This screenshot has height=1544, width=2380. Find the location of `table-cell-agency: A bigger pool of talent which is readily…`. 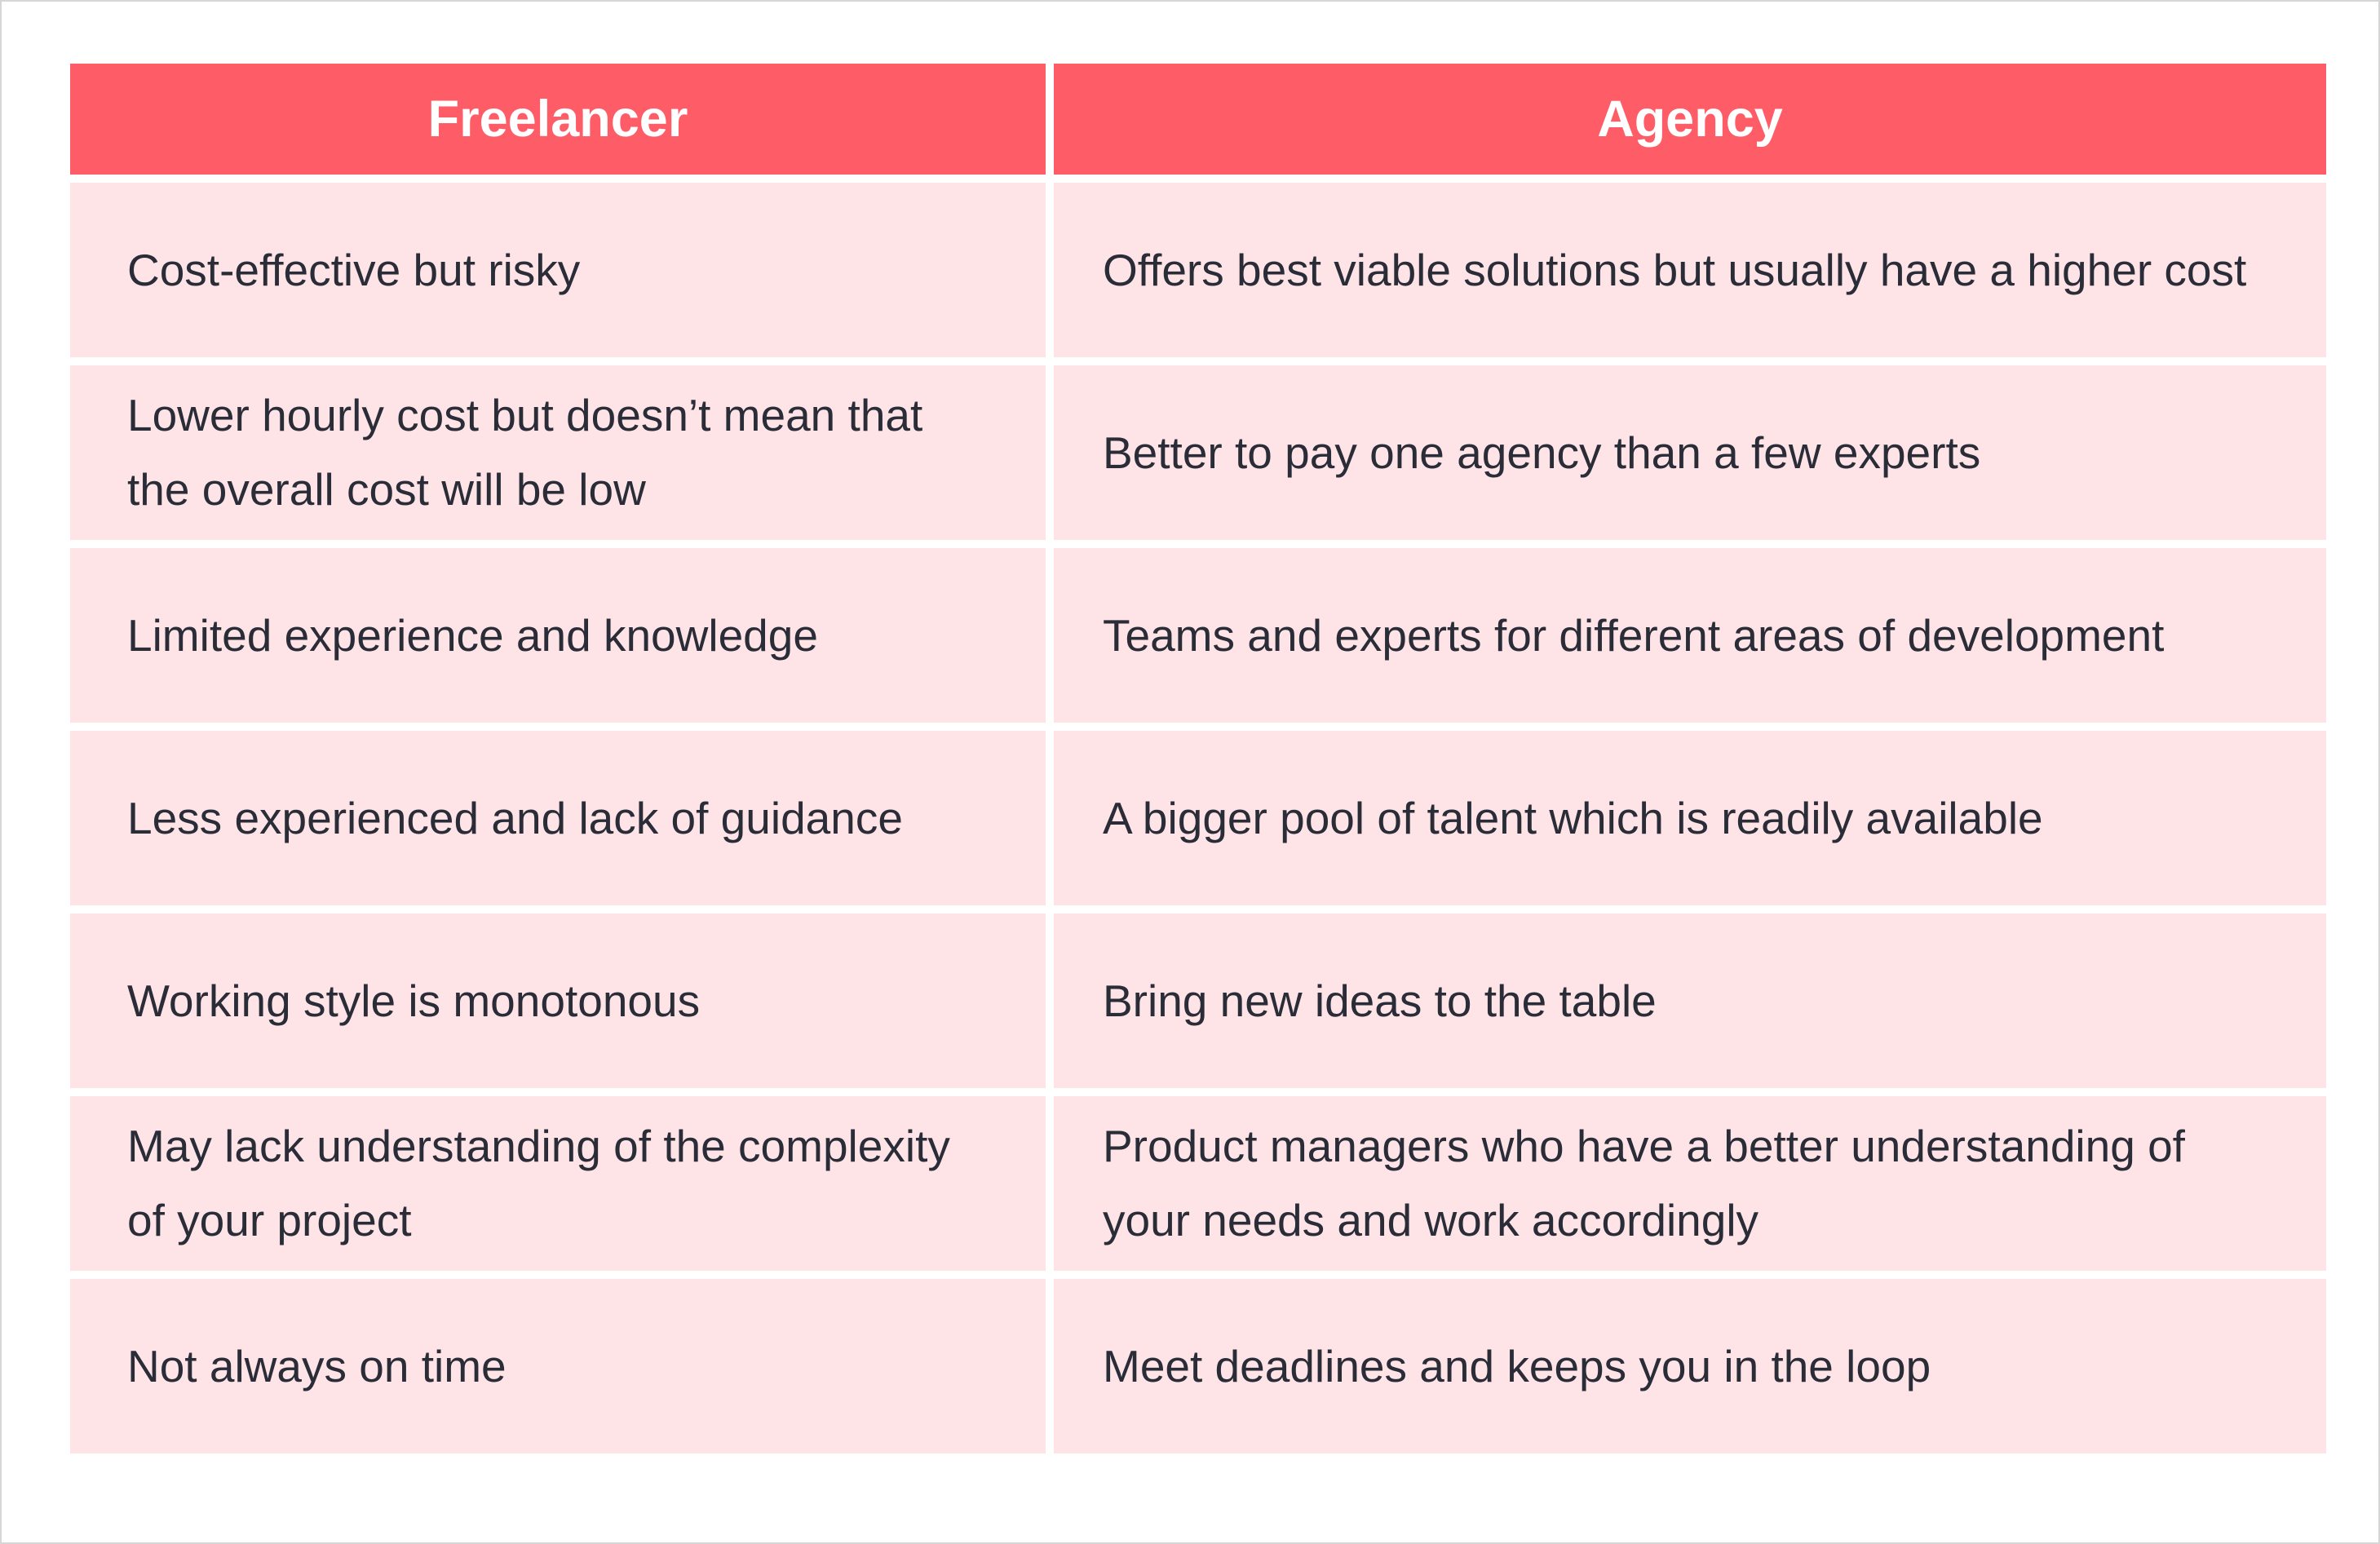

table-cell-agency: A bigger pool of talent which is readily… is located at coordinates (1690, 818).